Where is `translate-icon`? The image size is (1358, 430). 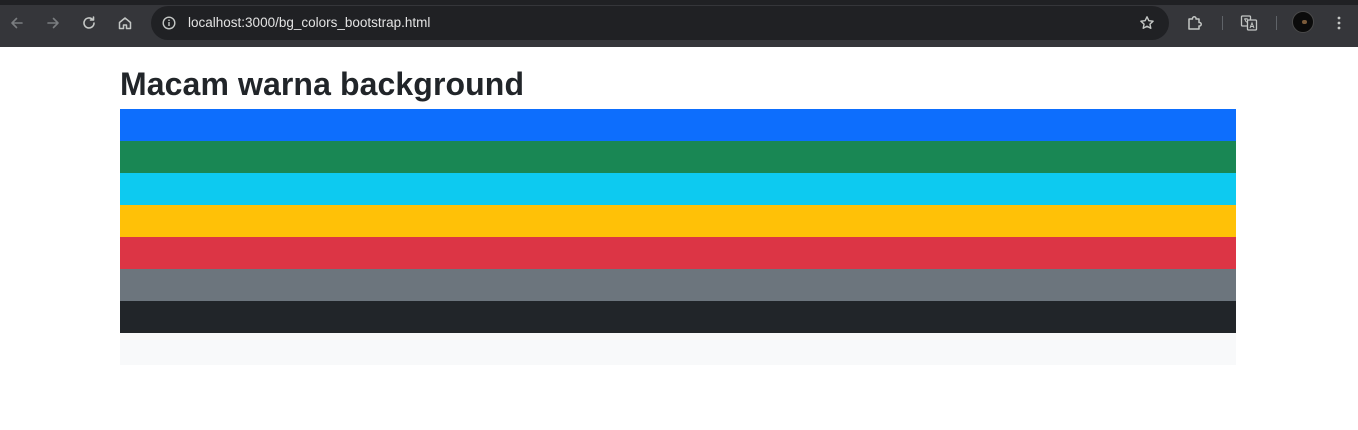 translate-icon is located at coordinates (1249, 23).